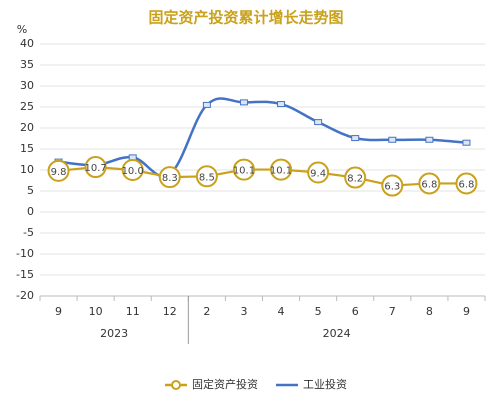 This screenshot has width=493, height=402. I want to click on y-tick-label: -5, so click(28, 232).